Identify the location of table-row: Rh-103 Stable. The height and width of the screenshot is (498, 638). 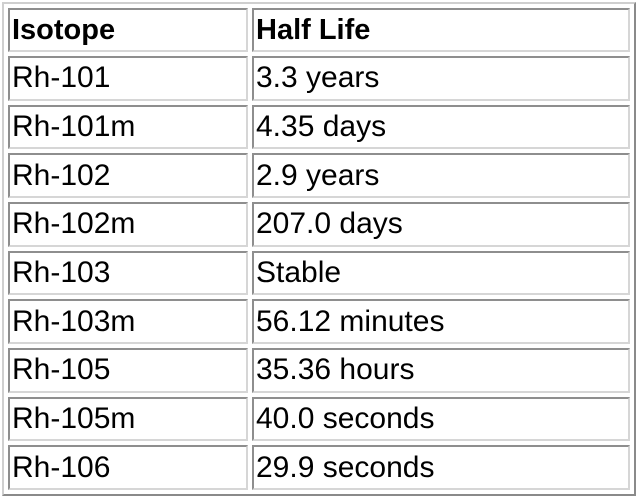
(319, 273).